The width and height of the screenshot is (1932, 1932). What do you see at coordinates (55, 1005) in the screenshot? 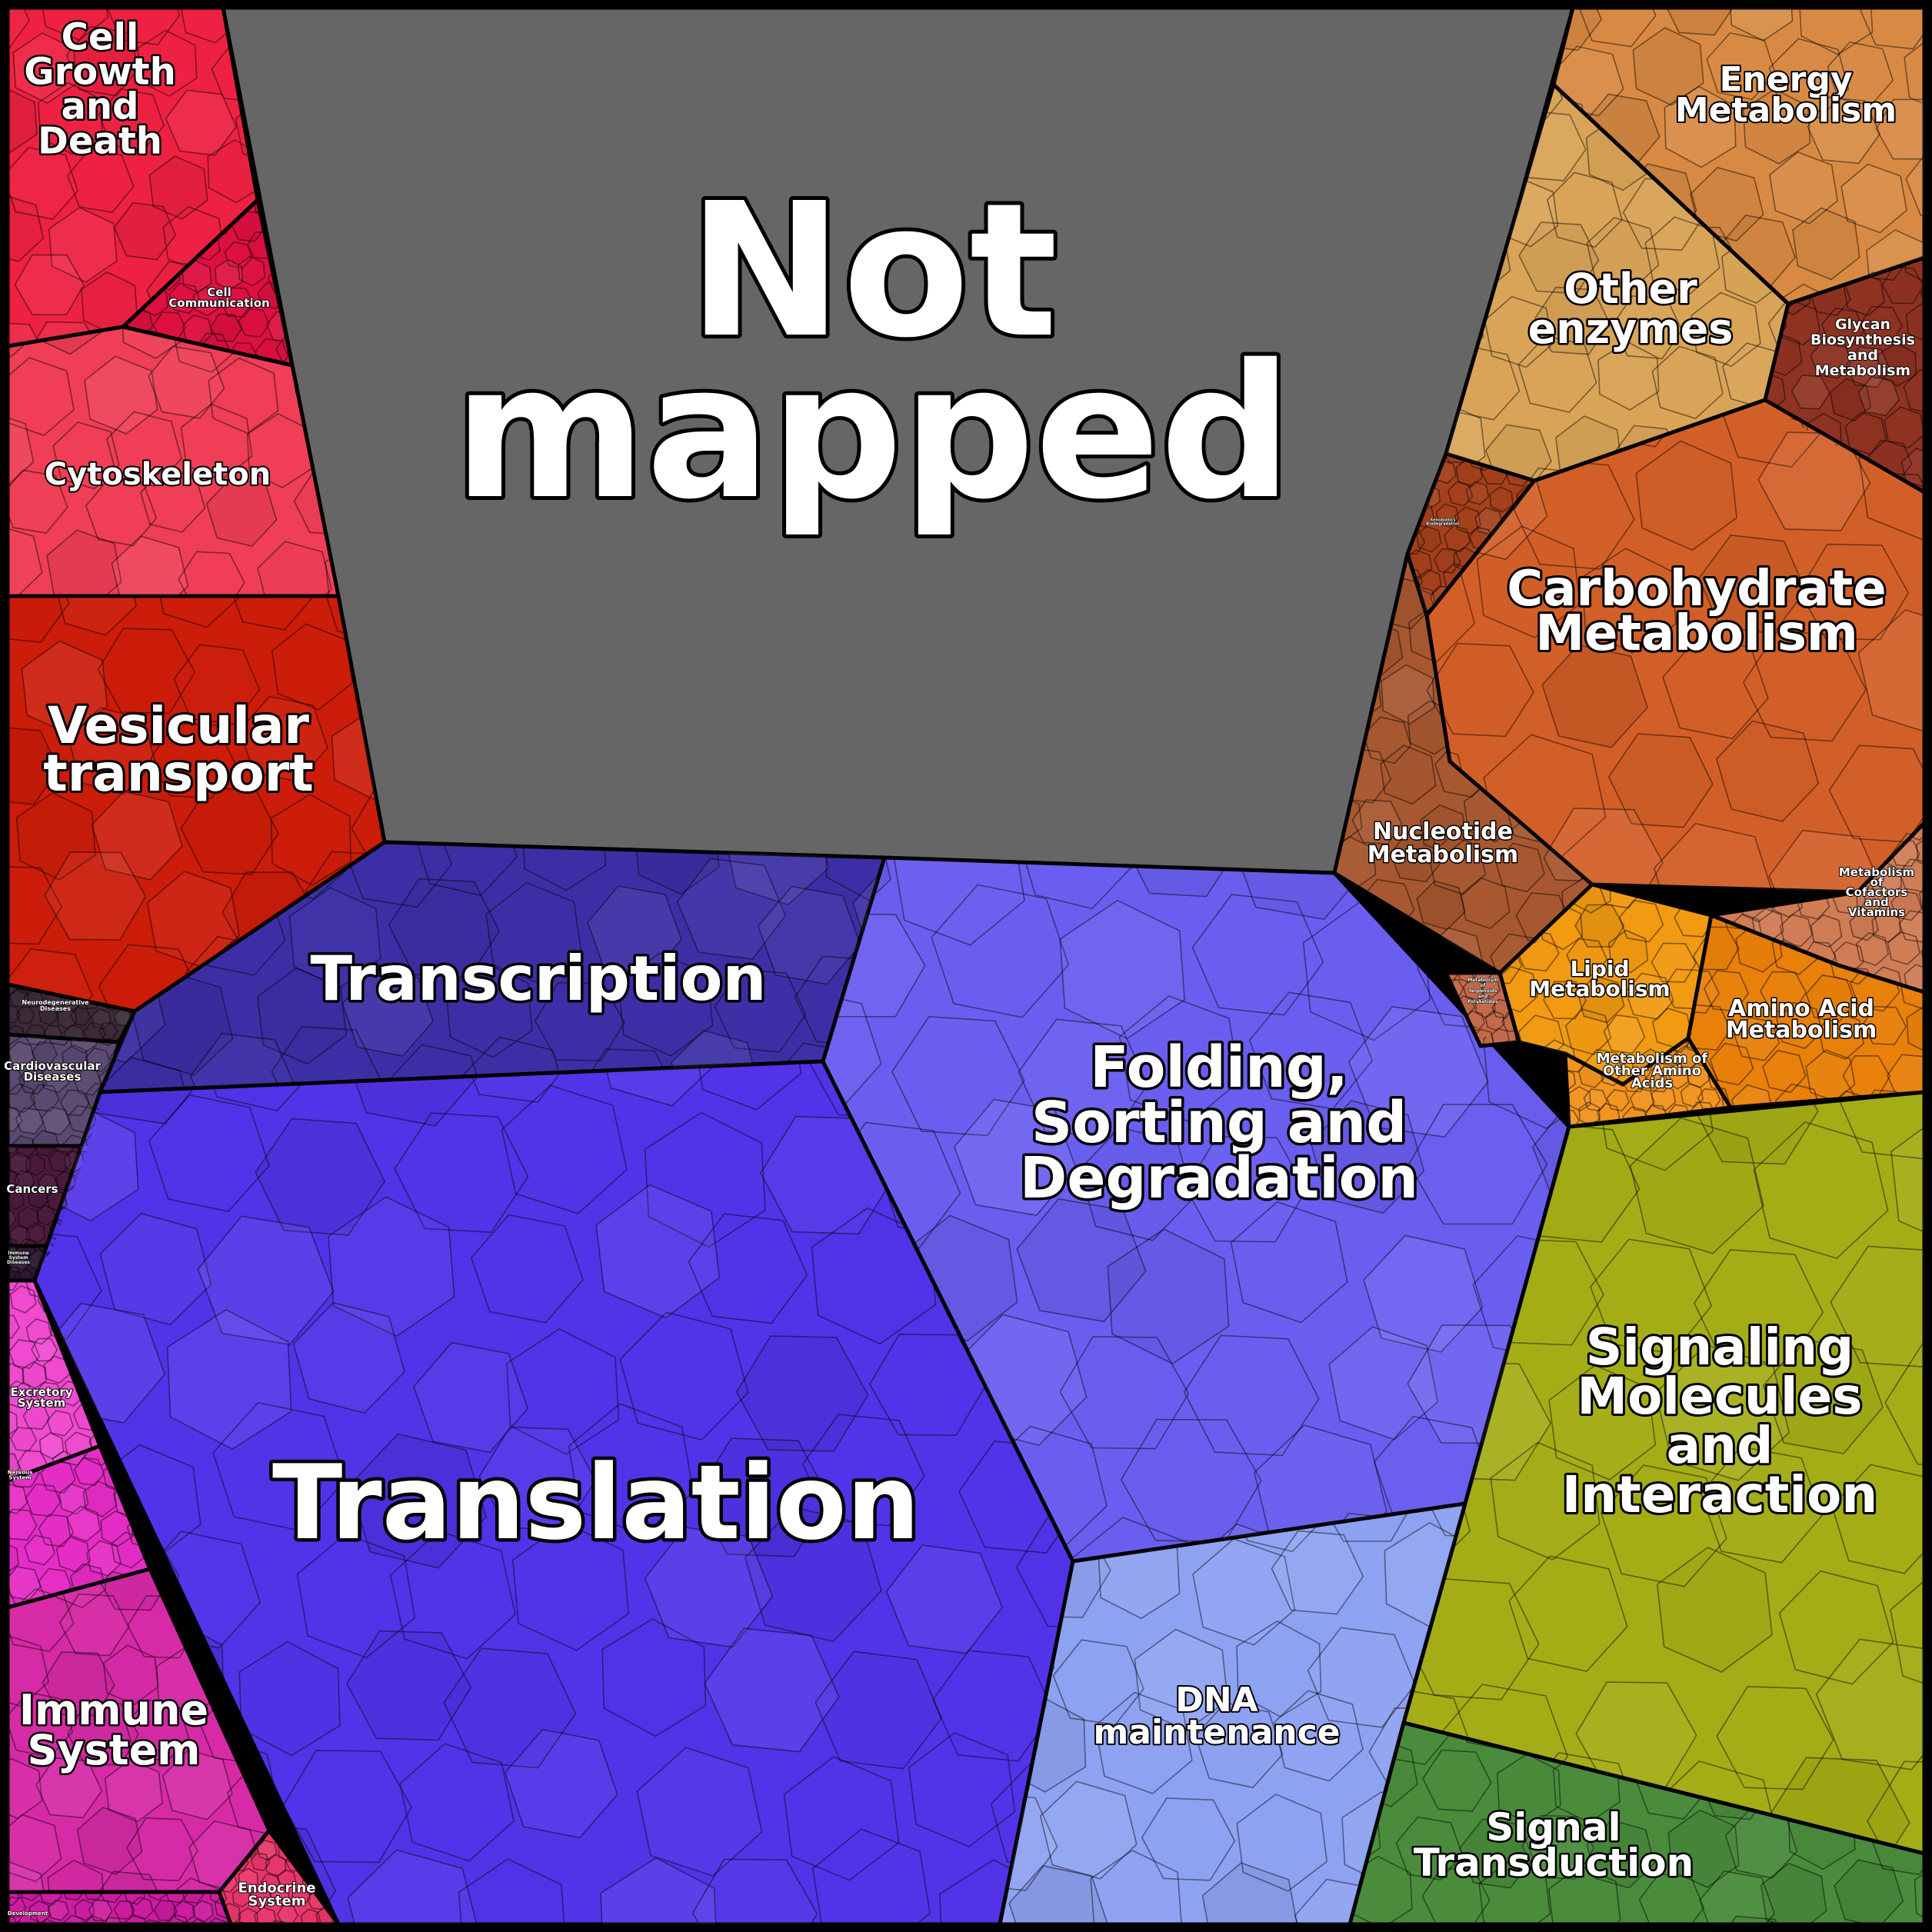
I see `label-neurodegenerative-diseases: Neurodegenerative Diseases` at bounding box center [55, 1005].